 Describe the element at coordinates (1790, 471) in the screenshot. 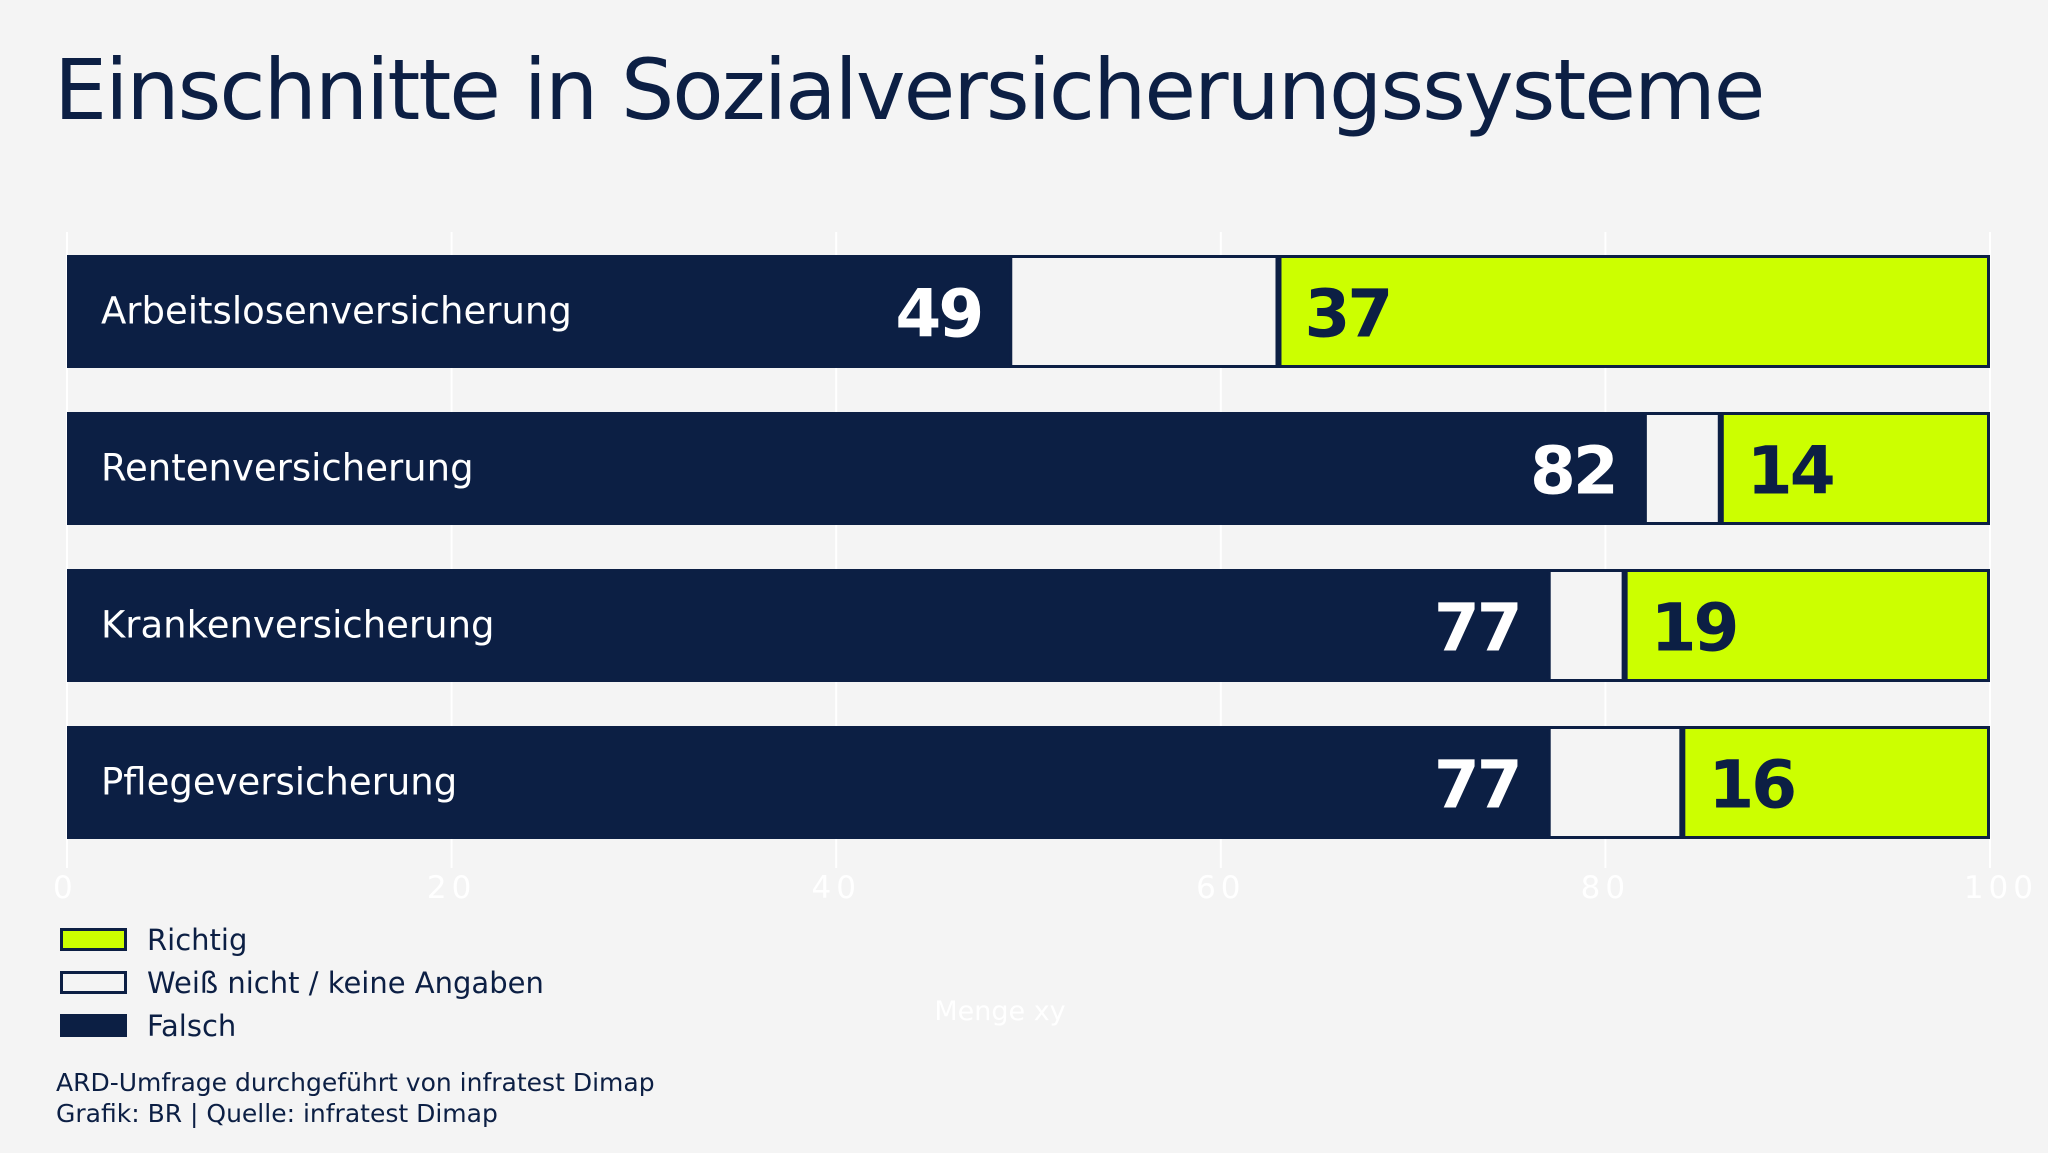

I see `data-label-richtig-rentenversicherung: 14` at that location.